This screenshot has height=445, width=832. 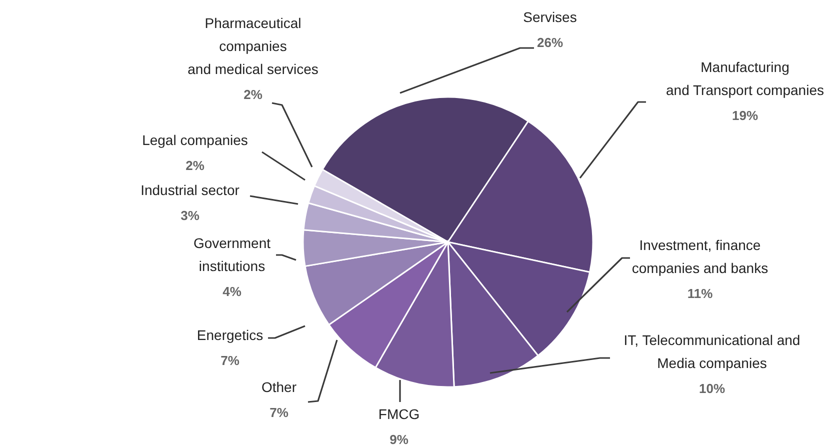 I want to click on data-label: 11%, so click(x=700, y=293).